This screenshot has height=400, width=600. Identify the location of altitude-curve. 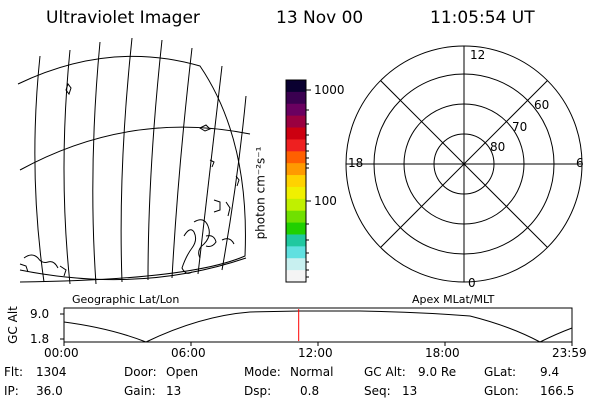
(318, 326).